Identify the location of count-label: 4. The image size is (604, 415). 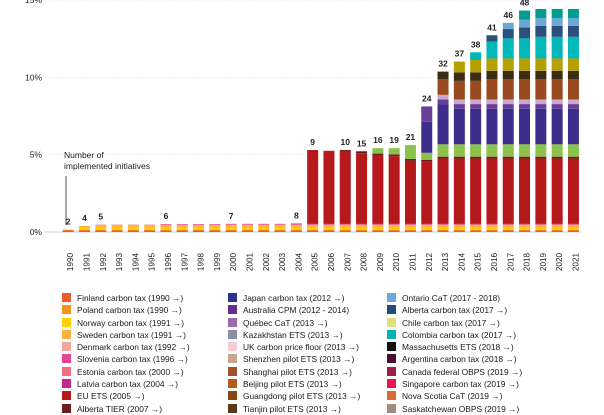
(84, 218).